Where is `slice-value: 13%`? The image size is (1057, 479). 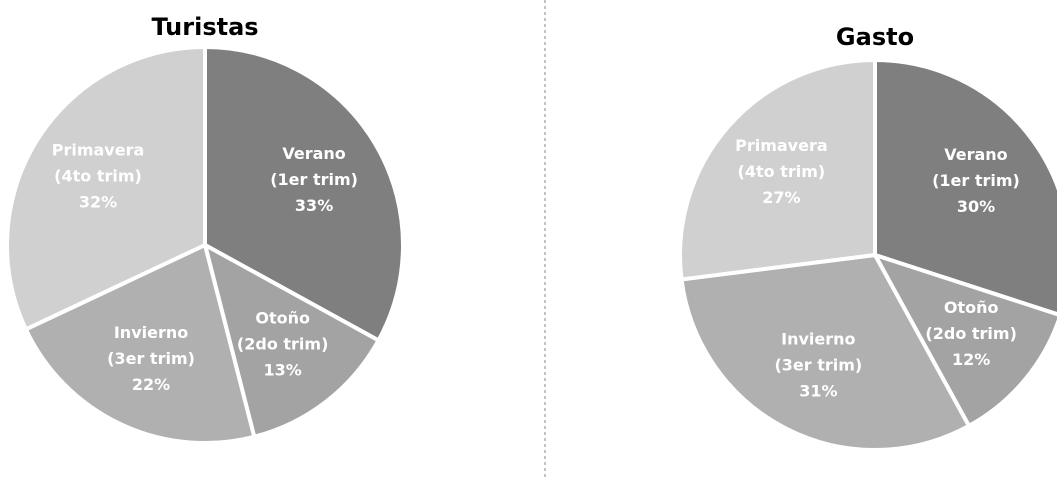 slice-value: 13% is located at coordinates (283, 370).